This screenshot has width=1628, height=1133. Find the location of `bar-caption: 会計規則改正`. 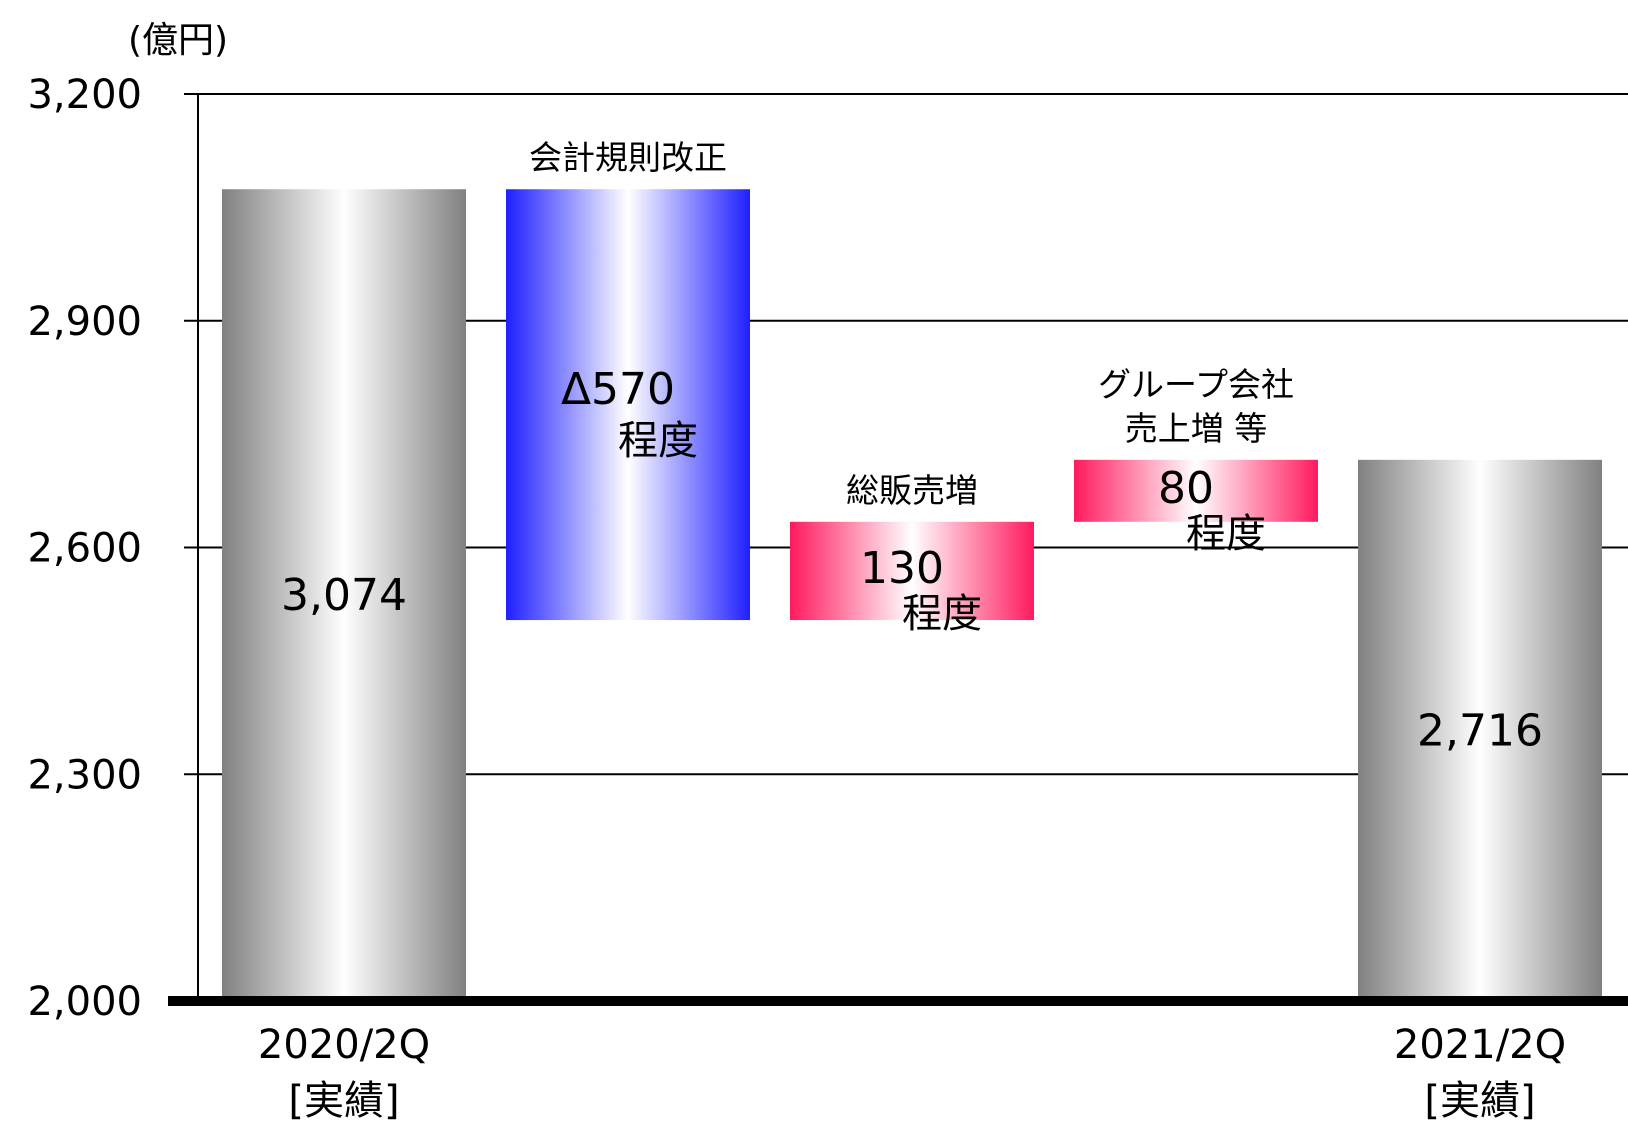

bar-caption: 会計規則改正 is located at coordinates (628, 157).